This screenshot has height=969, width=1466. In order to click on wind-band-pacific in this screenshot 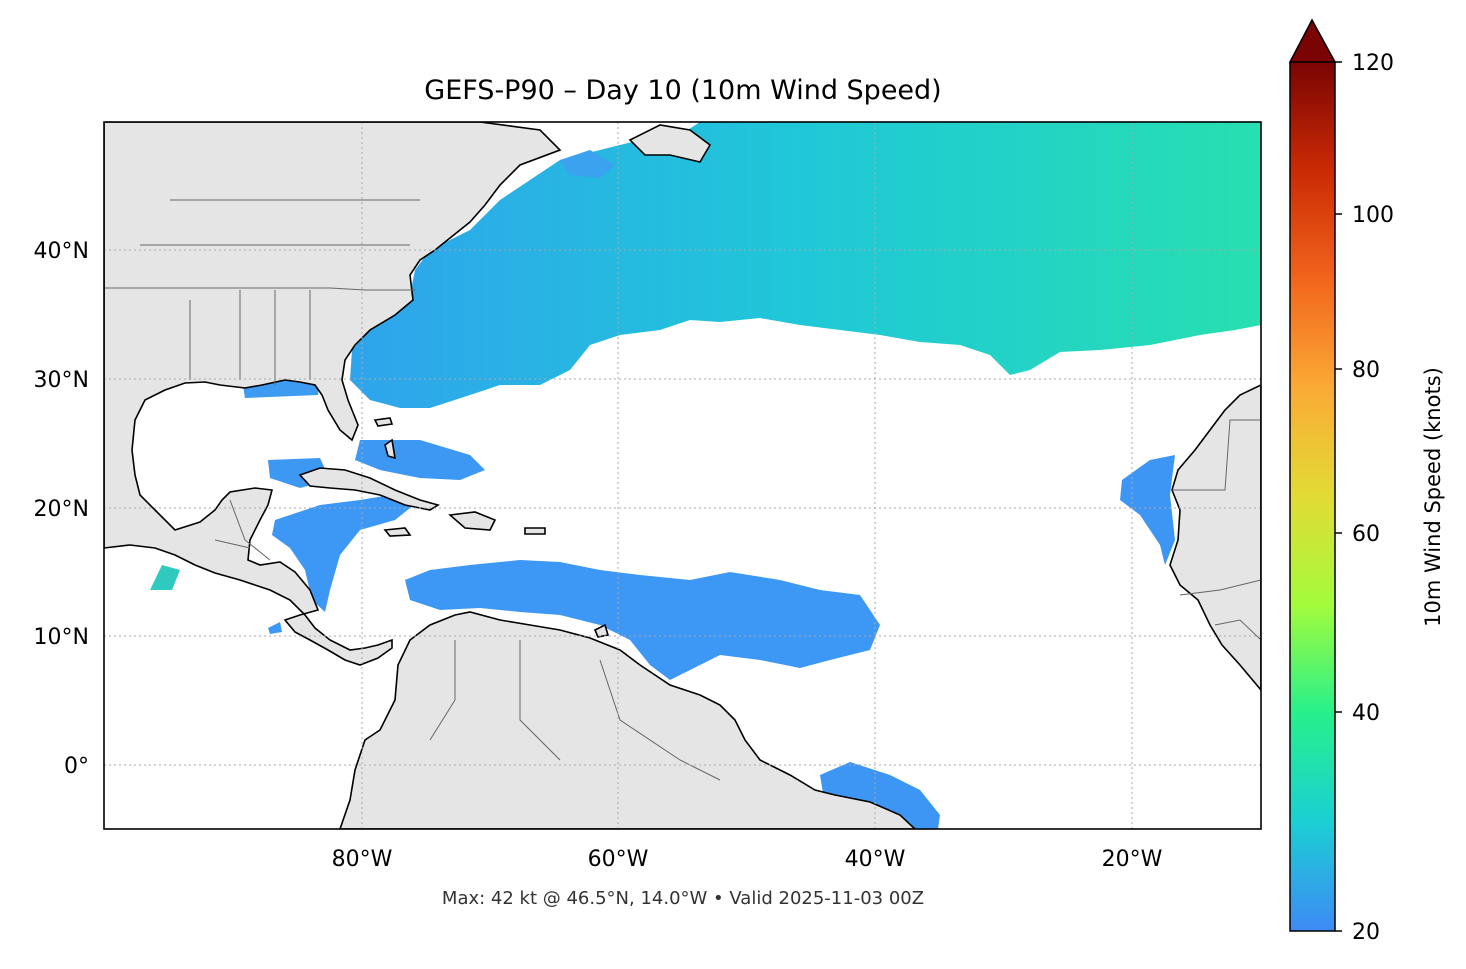, I will do `click(165, 577)`.